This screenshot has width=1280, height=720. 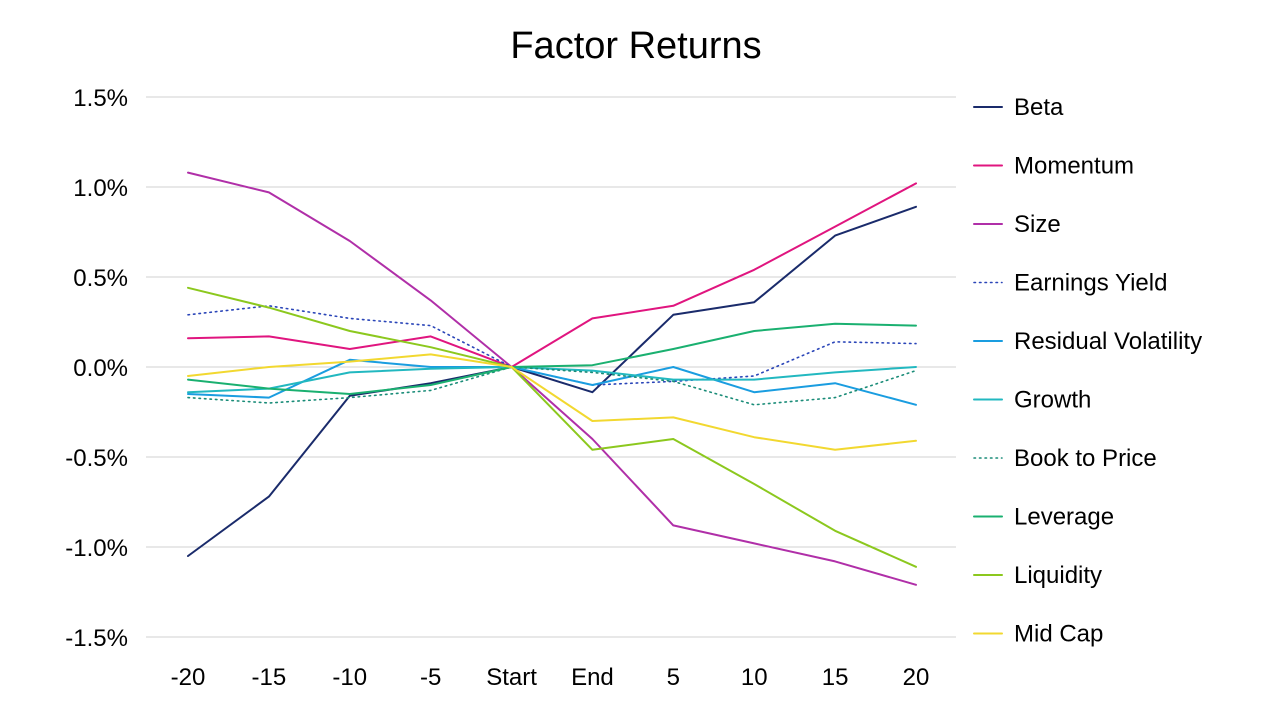 What do you see at coordinates (96, 458) in the screenshot?
I see `y-tick-label: -0.5%` at bounding box center [96, 458].